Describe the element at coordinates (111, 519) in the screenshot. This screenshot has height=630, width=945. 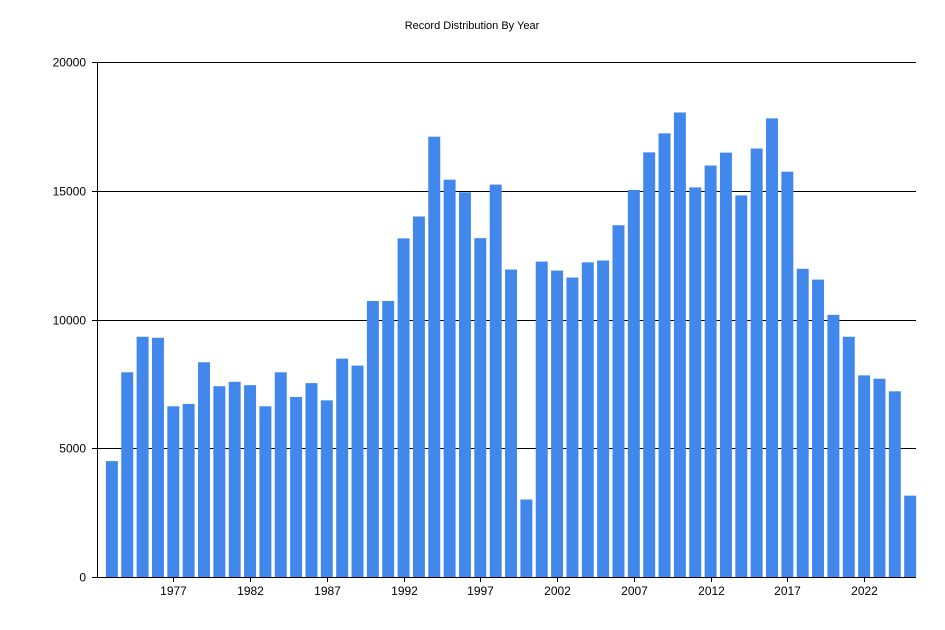
I see `bar-1973` at that location.